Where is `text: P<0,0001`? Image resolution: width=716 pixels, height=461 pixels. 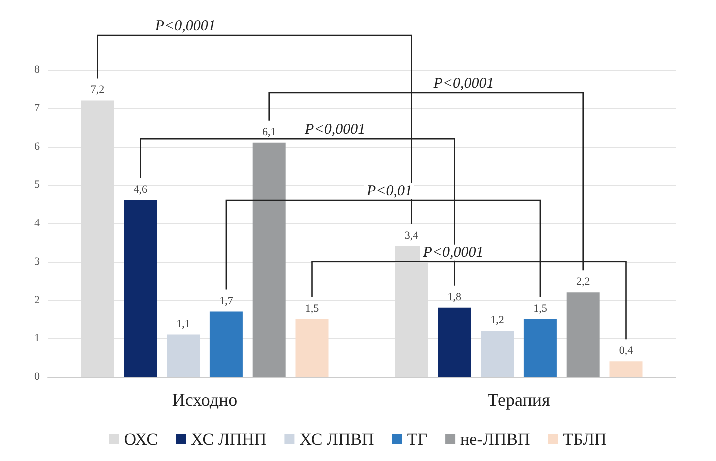
text: P<0,0001 is located at coordinates (185, 26).